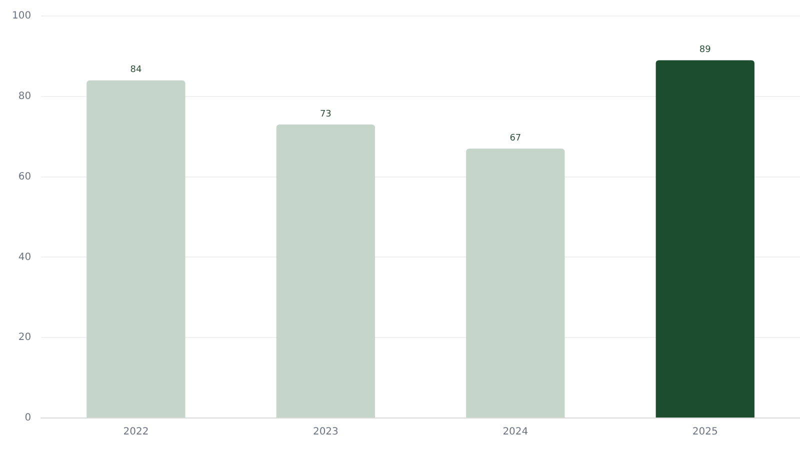  I want to click on x-tick-label: 2022, so click(136, 432).